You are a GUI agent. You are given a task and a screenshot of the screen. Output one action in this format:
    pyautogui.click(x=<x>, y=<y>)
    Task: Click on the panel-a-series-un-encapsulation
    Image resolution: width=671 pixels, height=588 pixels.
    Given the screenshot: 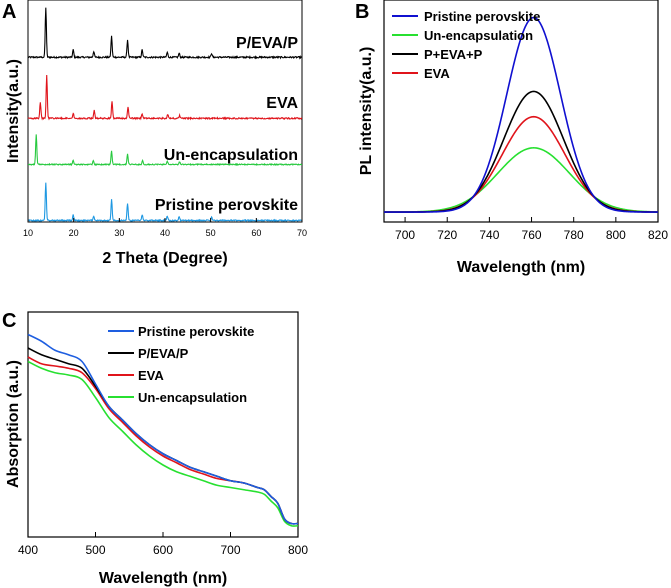 What is the action you would take?
    pyautogui.click(x=165, y=150)
    